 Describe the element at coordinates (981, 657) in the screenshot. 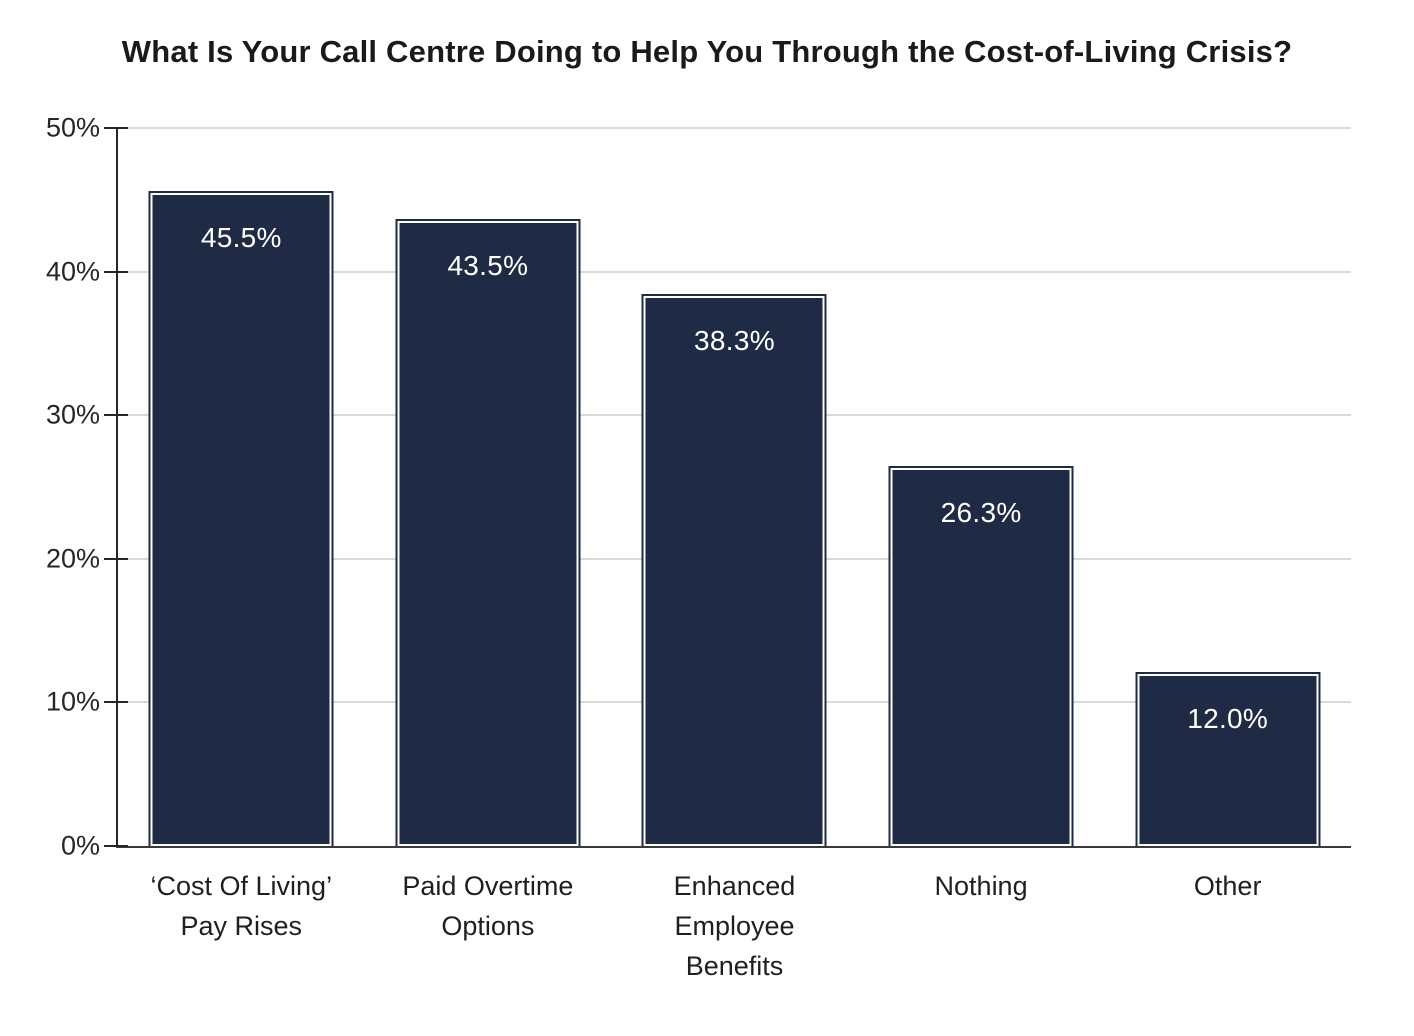

I see `bar-nothing: 26.3%` at that location.